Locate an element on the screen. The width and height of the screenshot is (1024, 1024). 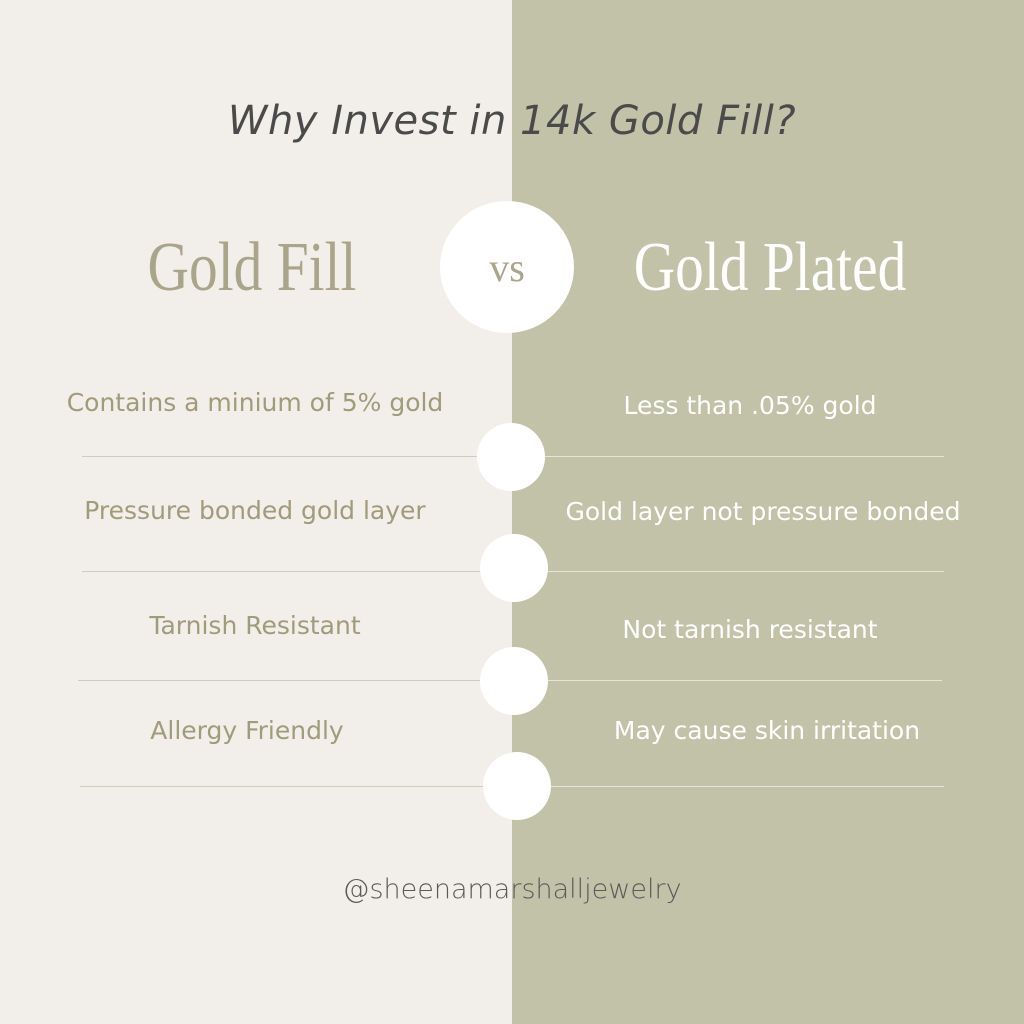
gold-fill-point: Pressure bonded gold layer is located at coordinates (255, 510).